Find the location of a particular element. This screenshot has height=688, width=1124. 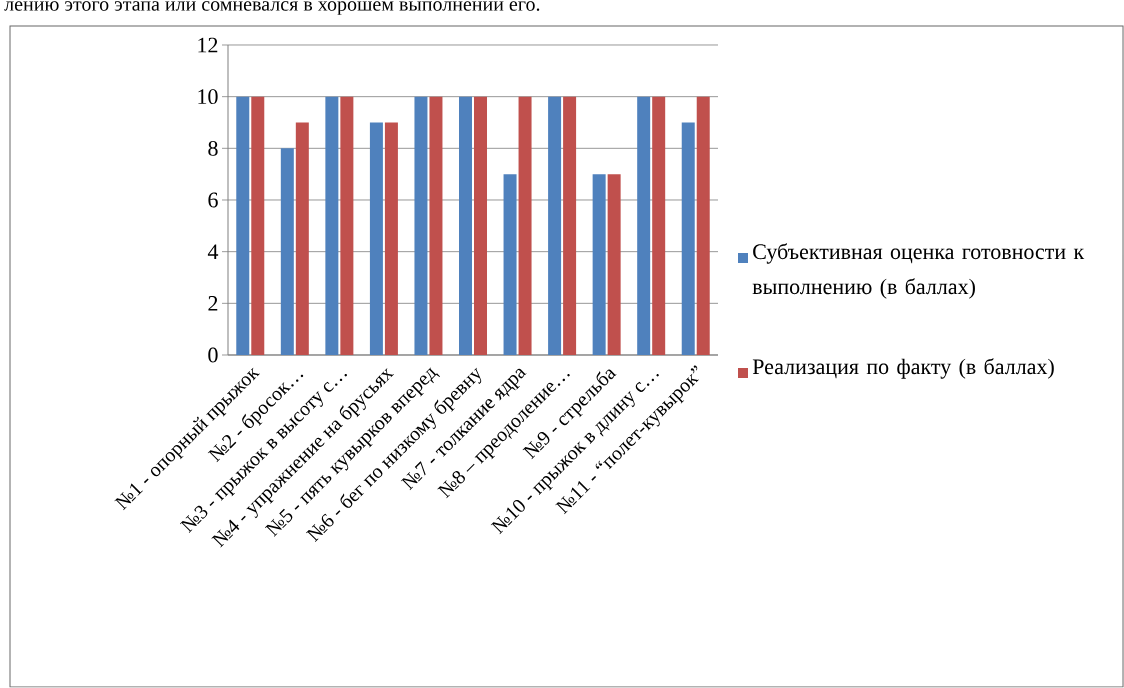

y-tick-label: 0 is located at coordinates (213, 355).